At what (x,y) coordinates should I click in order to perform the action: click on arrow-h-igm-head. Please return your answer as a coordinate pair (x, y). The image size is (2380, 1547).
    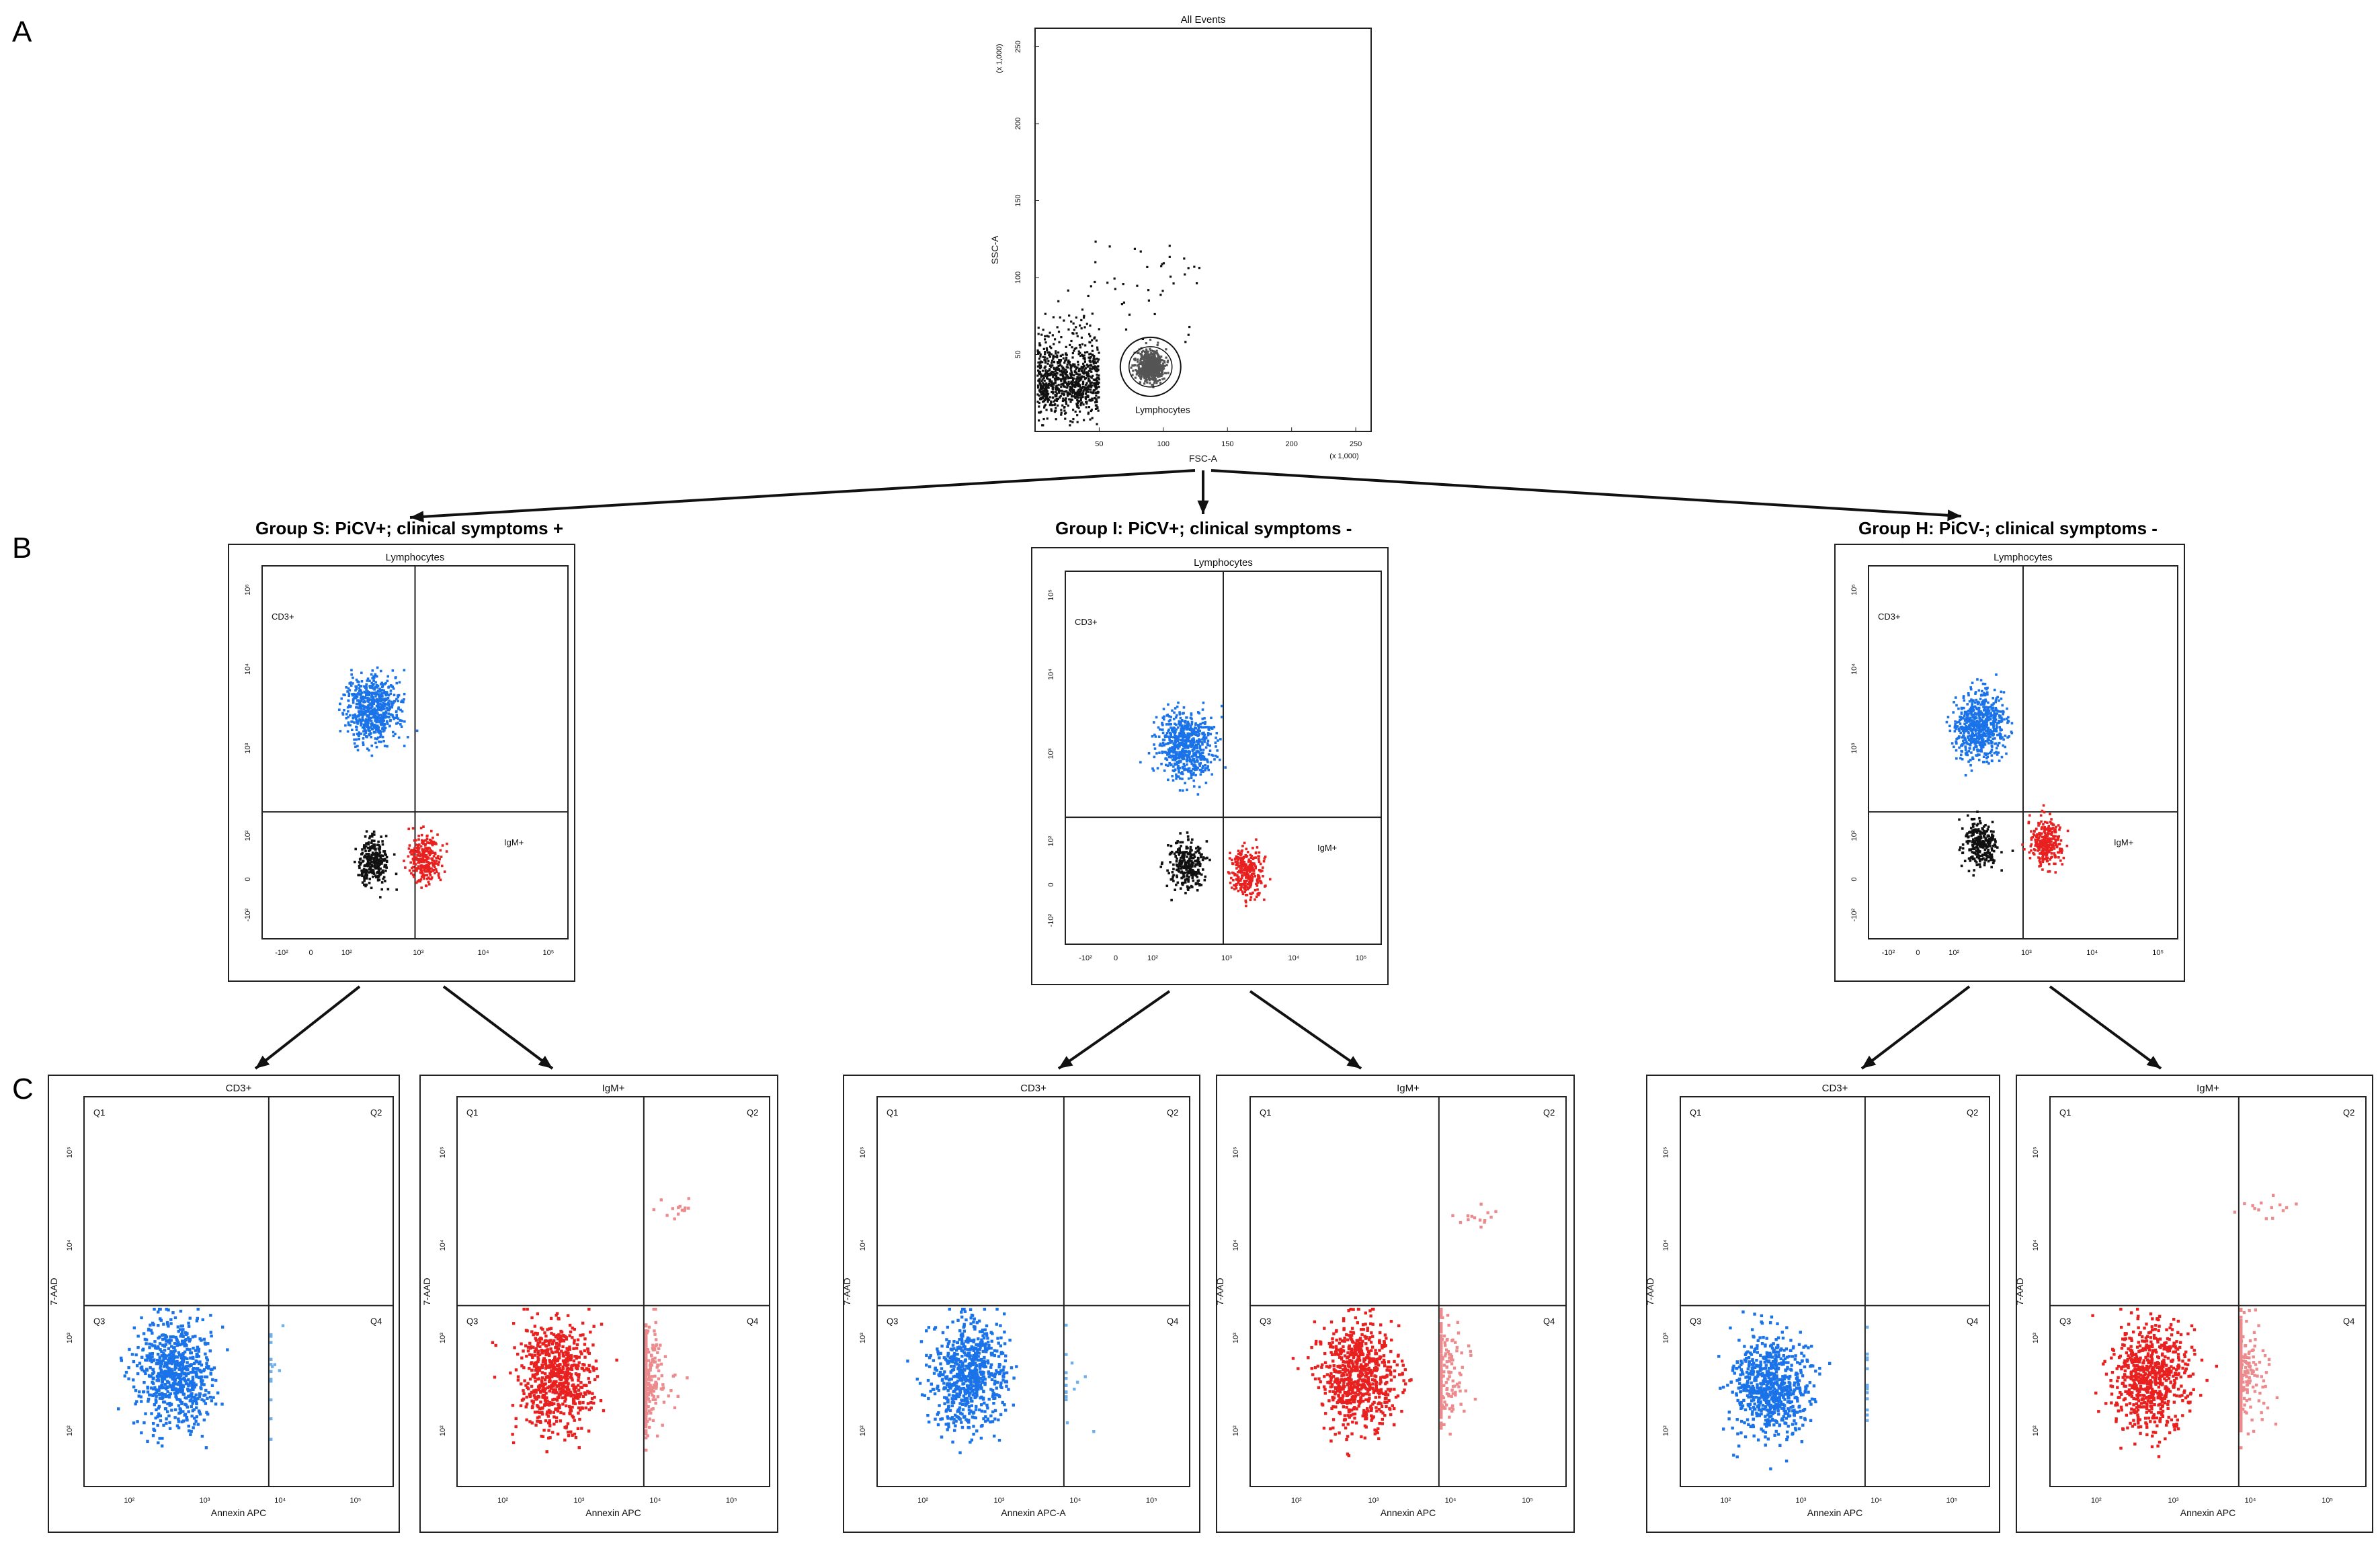
    Looking at the image, I should click on (2153, 1062).